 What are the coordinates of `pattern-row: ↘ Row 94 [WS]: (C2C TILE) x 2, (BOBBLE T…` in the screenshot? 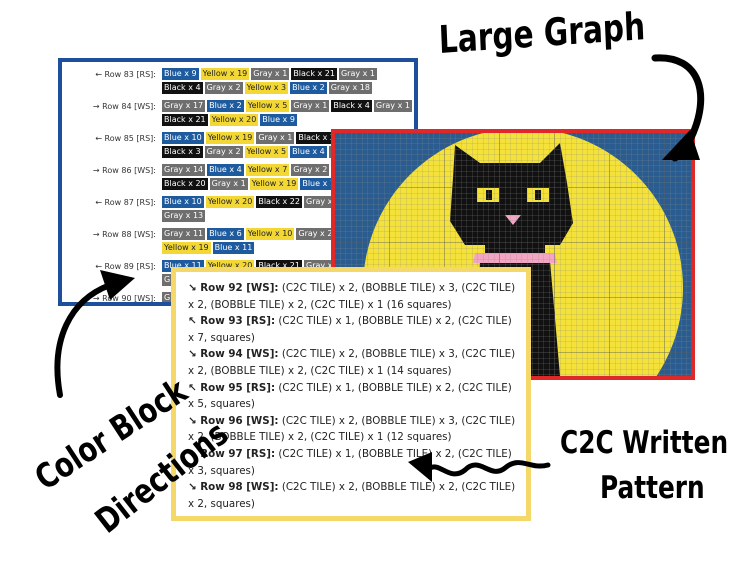 It's located at (353, 362).